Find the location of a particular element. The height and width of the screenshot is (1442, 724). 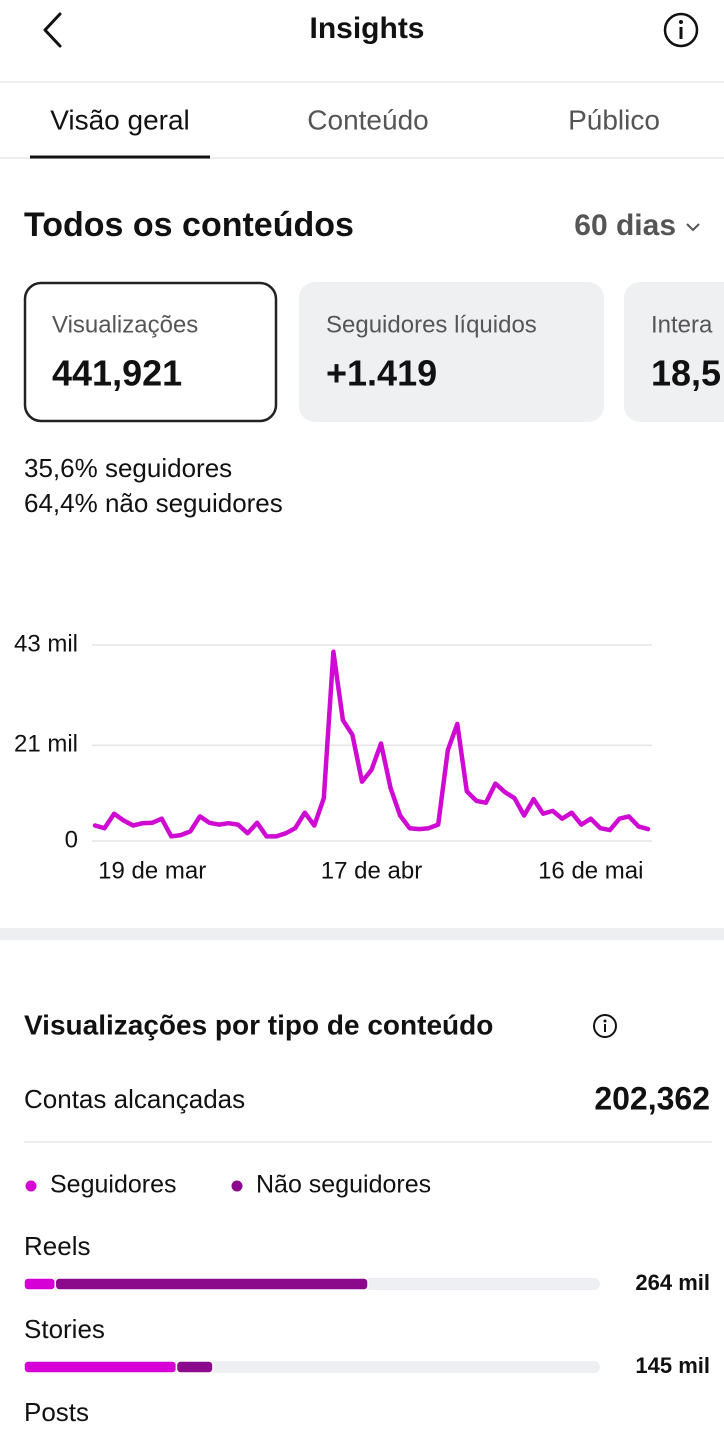

category-label: Posts is located at coordinates (56, 1412).